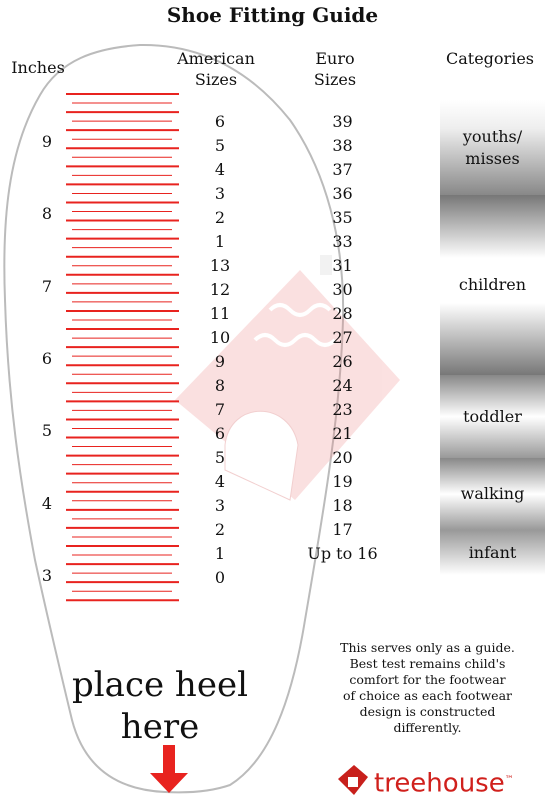 This screenshot has width=545, height=808. Describe the element at coordinates (47, 575) in the screenshot. I see `inch-label: 3` at that location.